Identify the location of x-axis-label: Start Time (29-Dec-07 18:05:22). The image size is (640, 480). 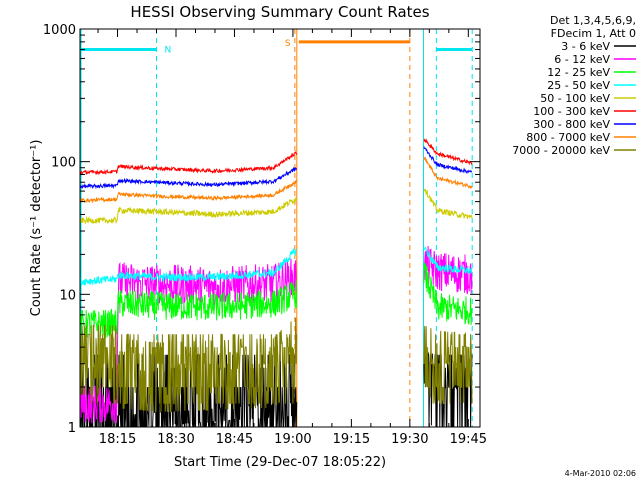
(280, 462).